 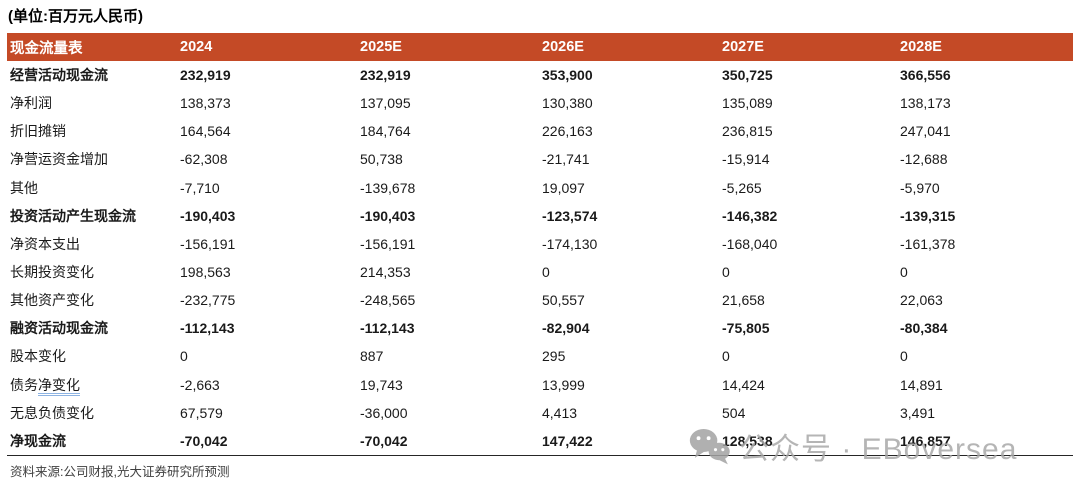 What do you see at coordinates (925, 440) in the screenshot?
I see `row-value: 146,857` at bounding box center [925, 440].